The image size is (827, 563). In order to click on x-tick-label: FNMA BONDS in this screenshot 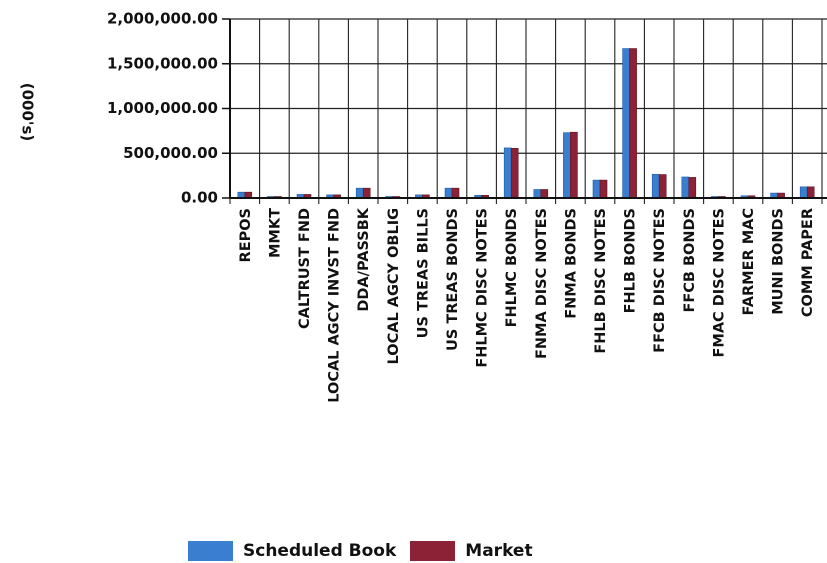, I will do `click(571, 263)`.